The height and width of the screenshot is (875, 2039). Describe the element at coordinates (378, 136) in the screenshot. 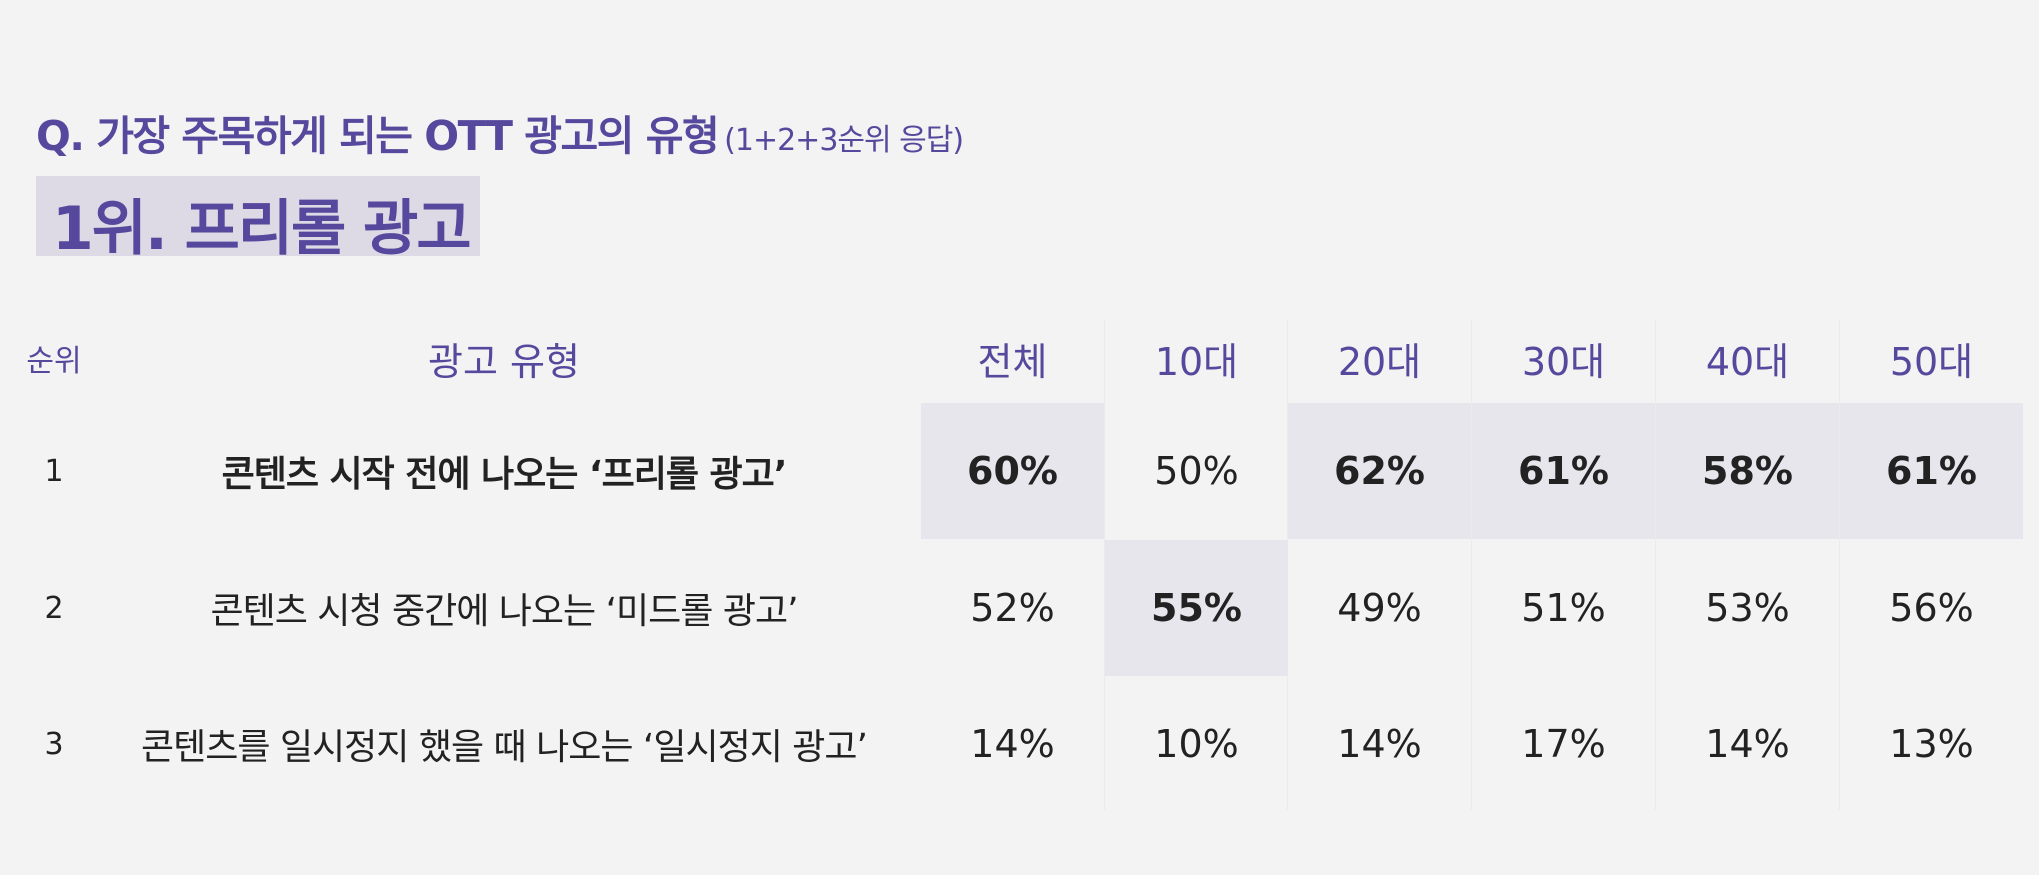

I see `question-text: Q. 가장 주목하게 되는 OTT 광고의 유형` at that location.